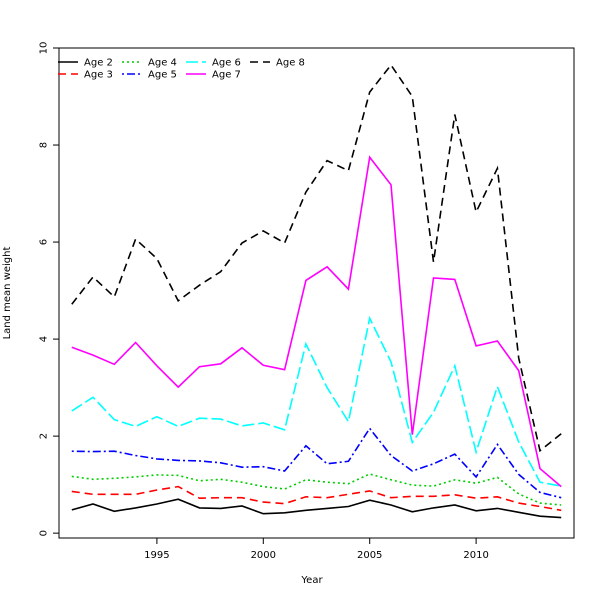 The height and width of the screenshot is (600, 600). Describe the element at coordinates (44, 242) in the screenshot. I see `y-tick-label: 6` at that location.